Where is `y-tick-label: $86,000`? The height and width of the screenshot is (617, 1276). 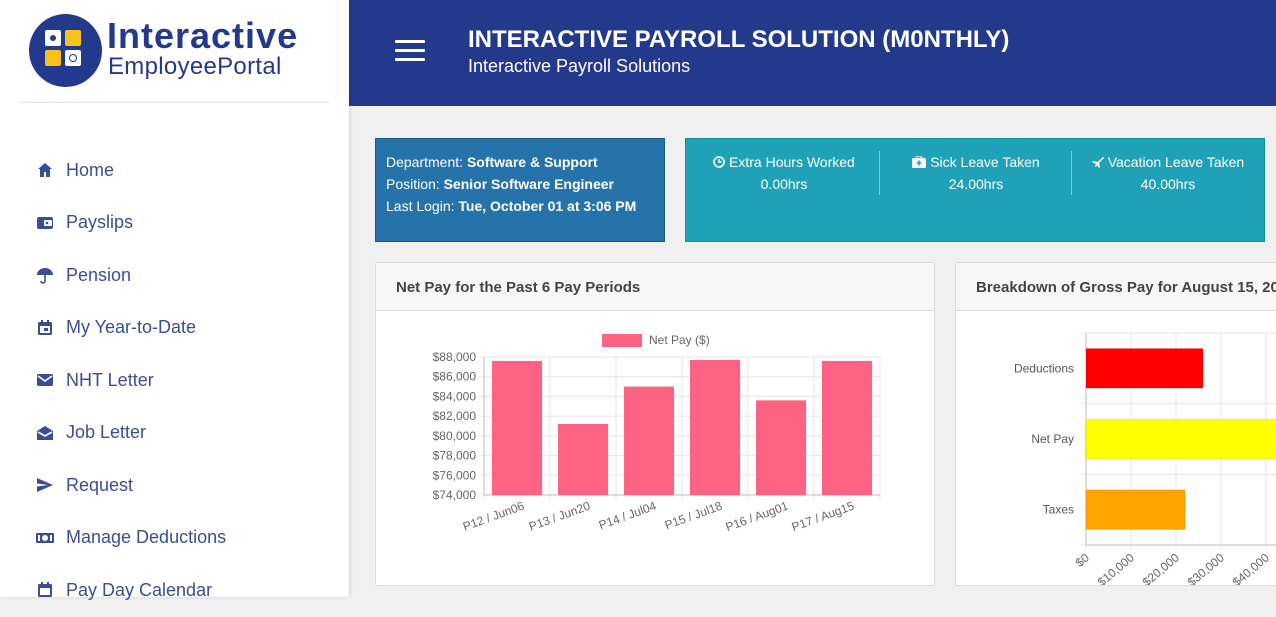
y-tick-label: $86,000 is located at coordinates (455, 377).